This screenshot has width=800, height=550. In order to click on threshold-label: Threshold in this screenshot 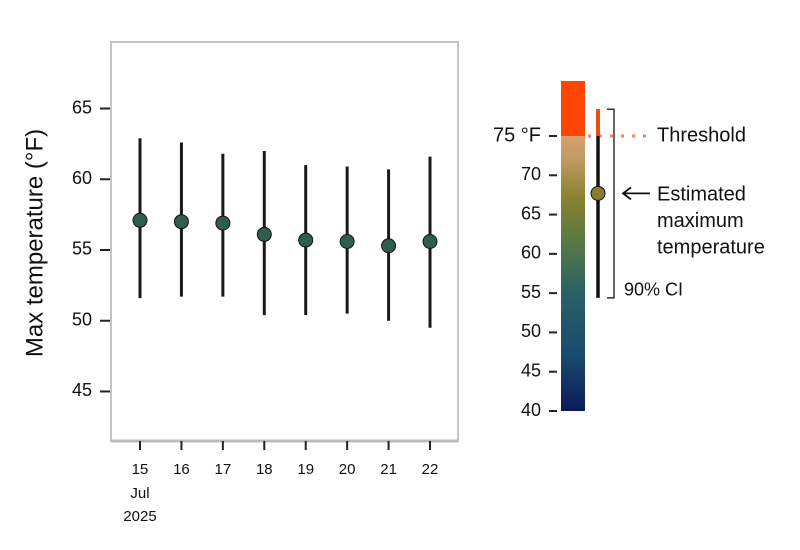, I will do `click(701, 135)`.